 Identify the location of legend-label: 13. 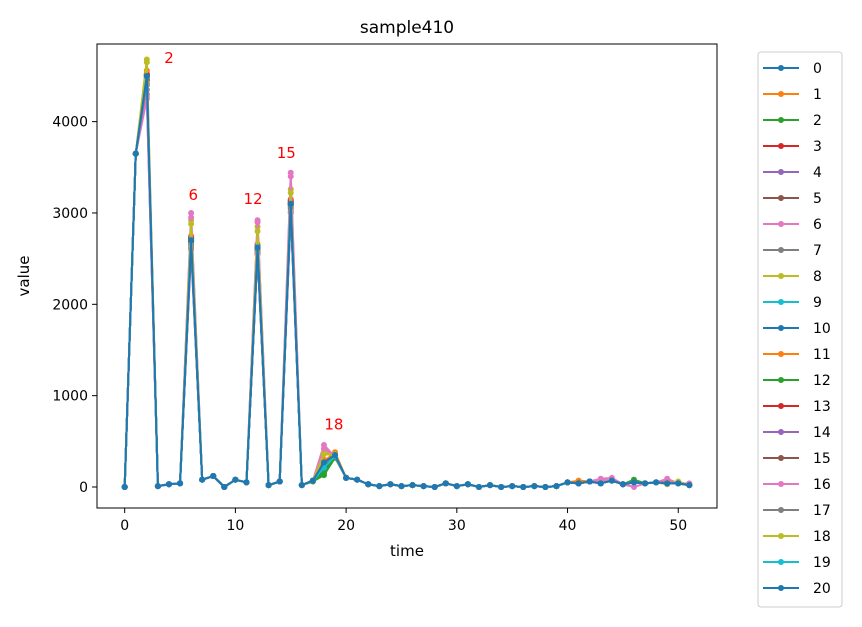
(822, 407).